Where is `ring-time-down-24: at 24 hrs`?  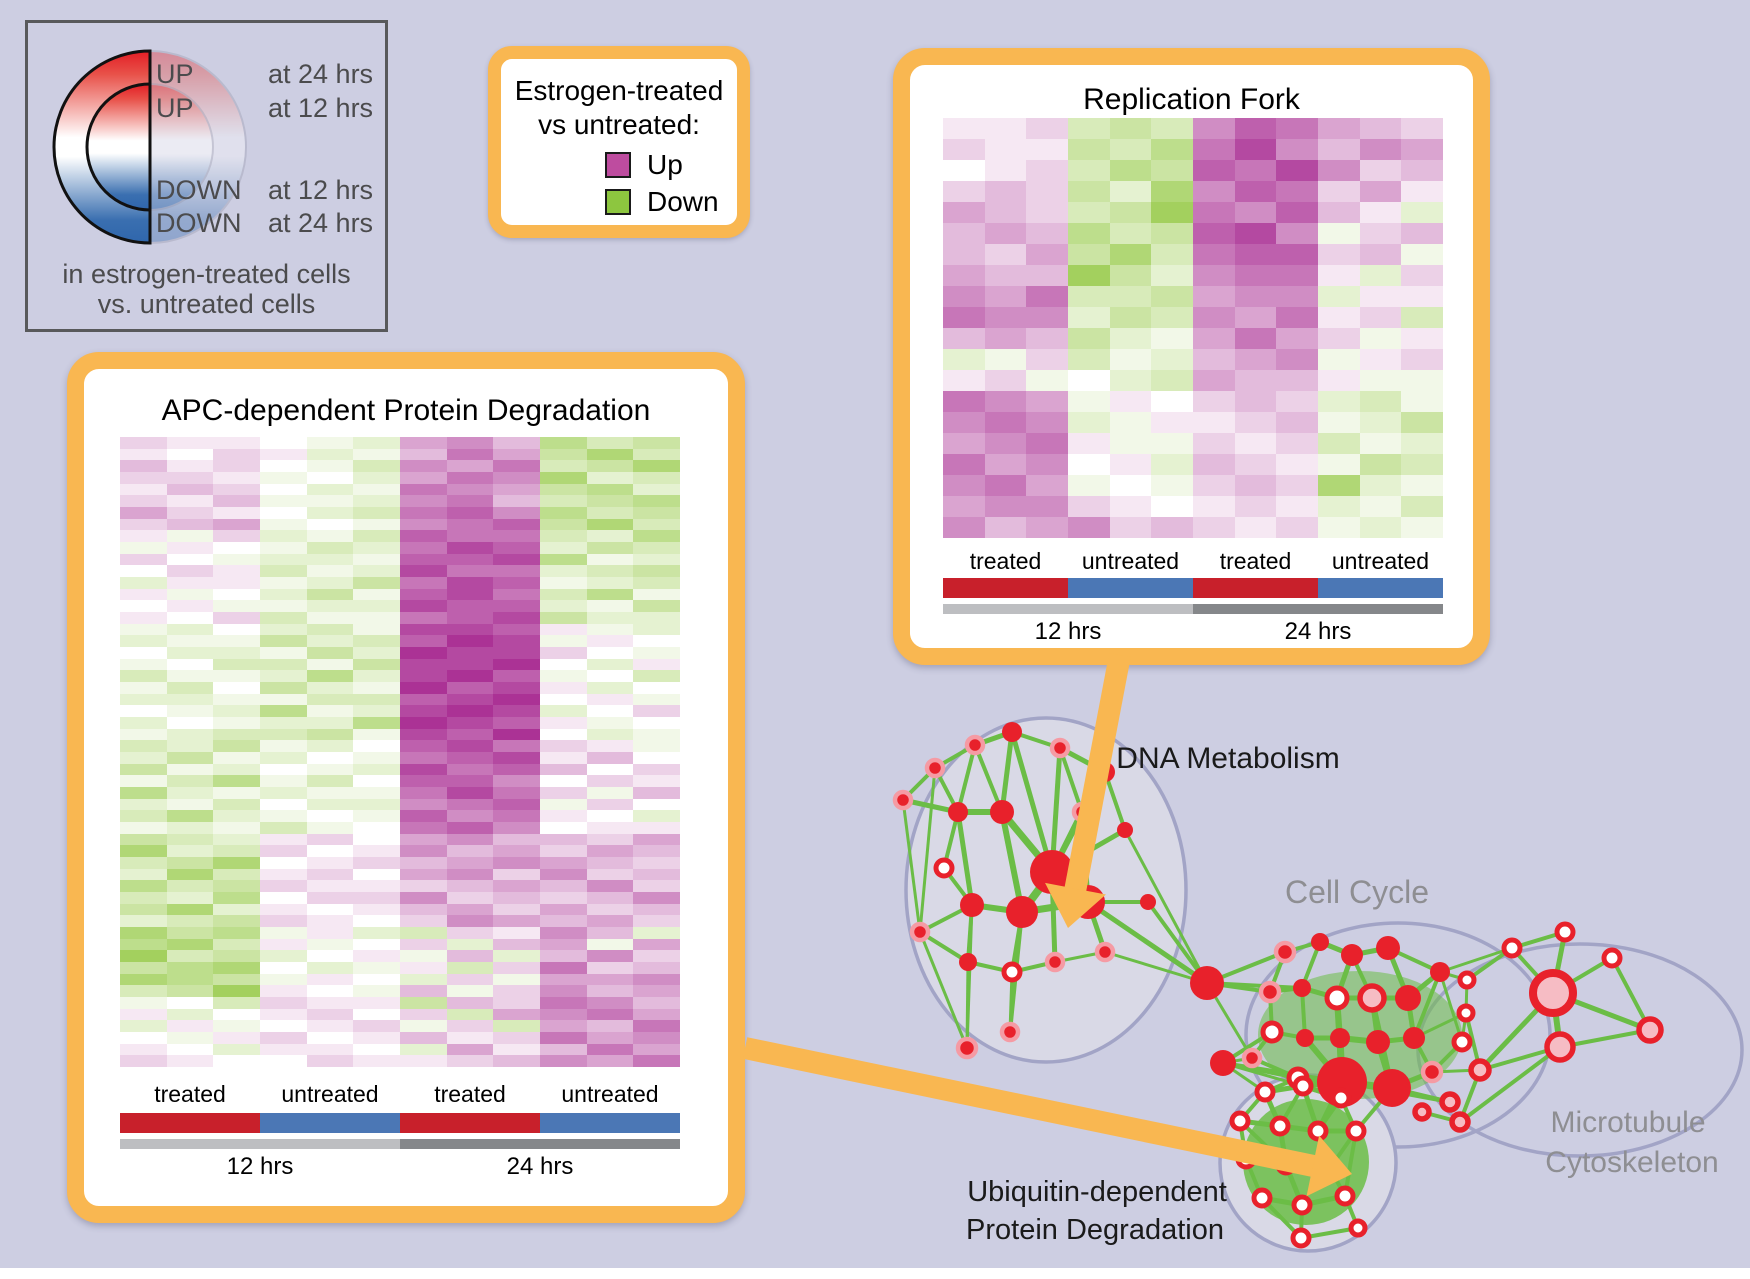
ring-time-down-24: at 24 hrs is located at coordinates (321, 223).